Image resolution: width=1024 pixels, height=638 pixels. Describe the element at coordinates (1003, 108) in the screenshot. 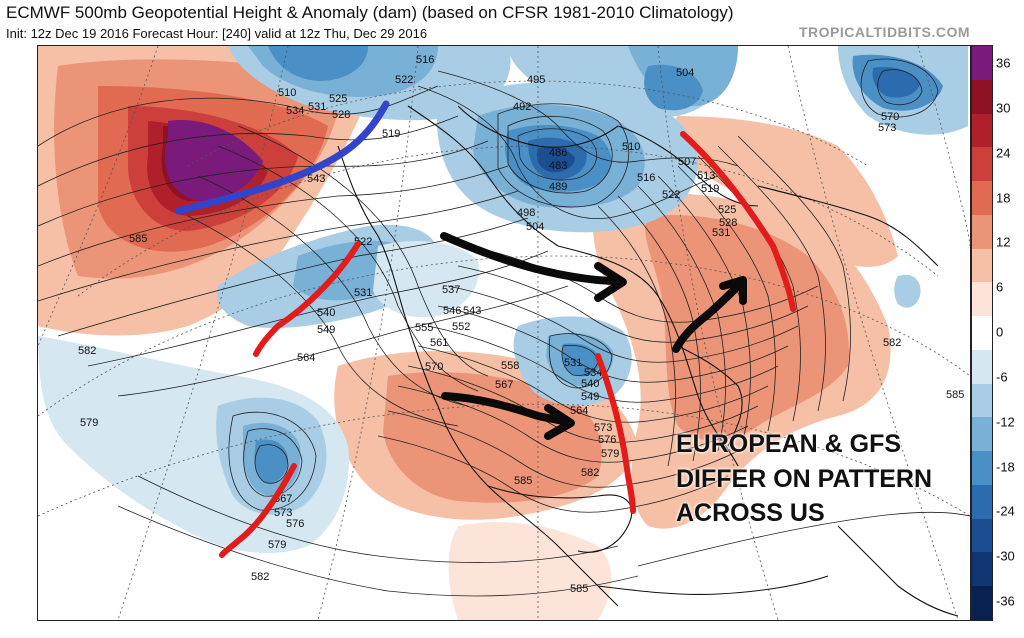

I see `colorbar-tick-label: 30` at that location.